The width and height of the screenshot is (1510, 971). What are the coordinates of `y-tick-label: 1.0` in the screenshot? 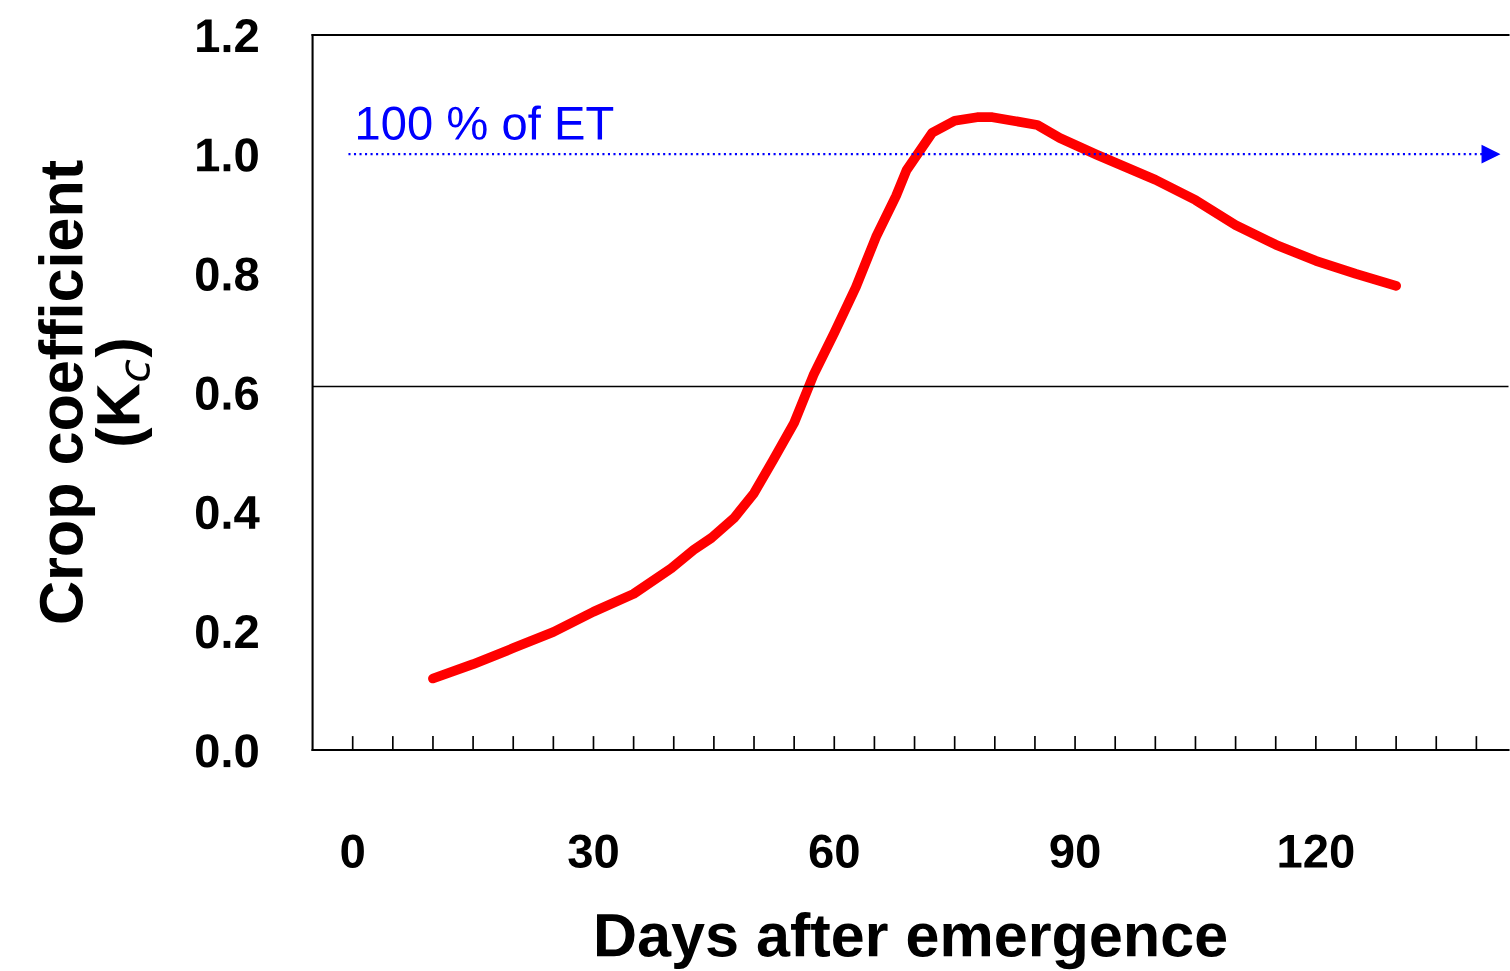 It's located at (227, 155).